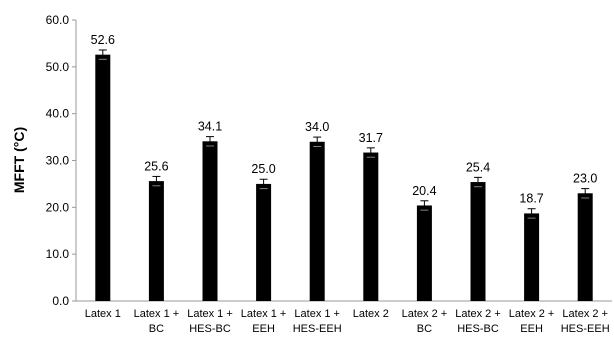 Image resolution: width=614 pixels, height=340 pixels. What do you see at coordinates (58, 207) in the screenshot?
I see `y-tick-label: 20.0` at bounding box center [58, 207].